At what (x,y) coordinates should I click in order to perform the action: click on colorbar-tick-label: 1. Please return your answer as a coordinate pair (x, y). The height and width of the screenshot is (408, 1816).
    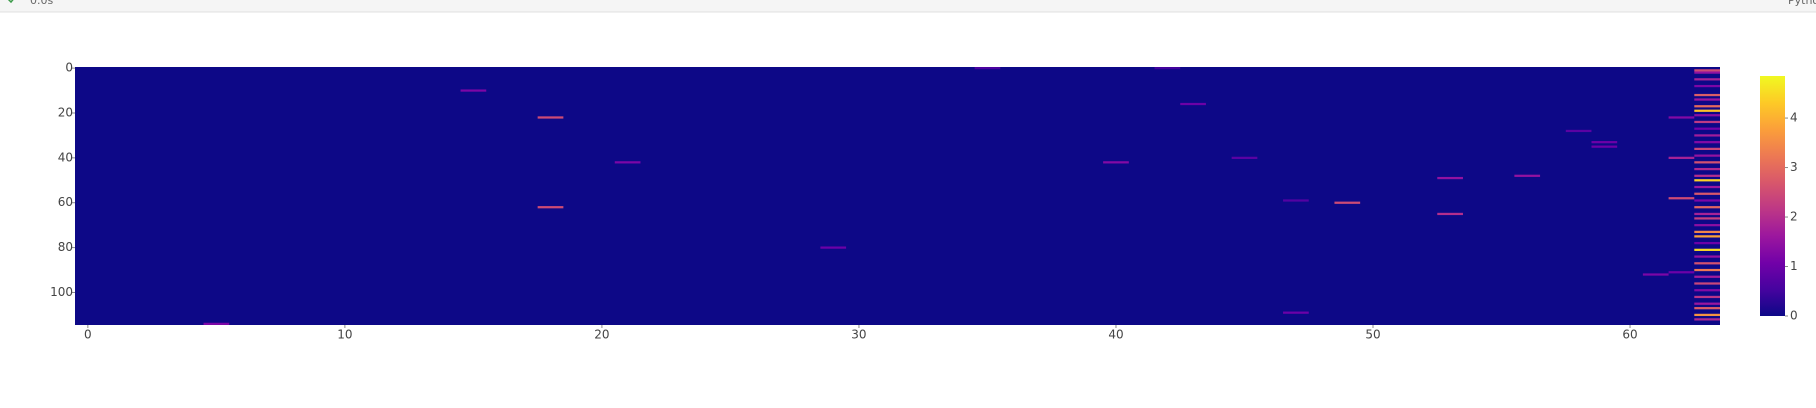
    Looking at the image, I should click on (1794, 266).